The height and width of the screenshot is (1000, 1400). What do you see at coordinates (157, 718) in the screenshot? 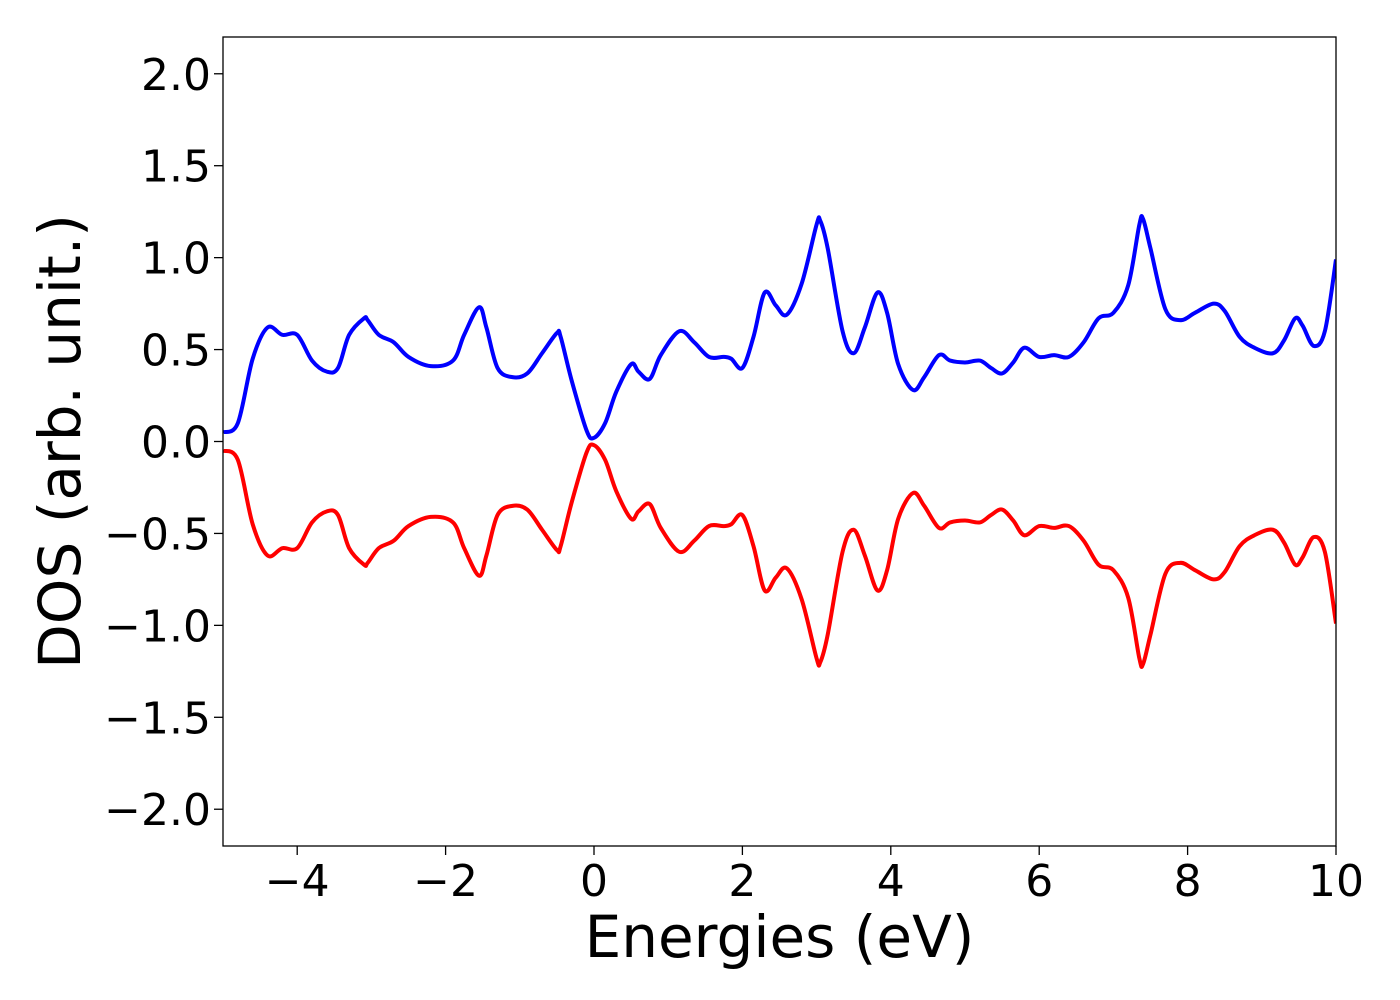
I see `y-tick-label: −1.5` at bounding box center [157, 718].